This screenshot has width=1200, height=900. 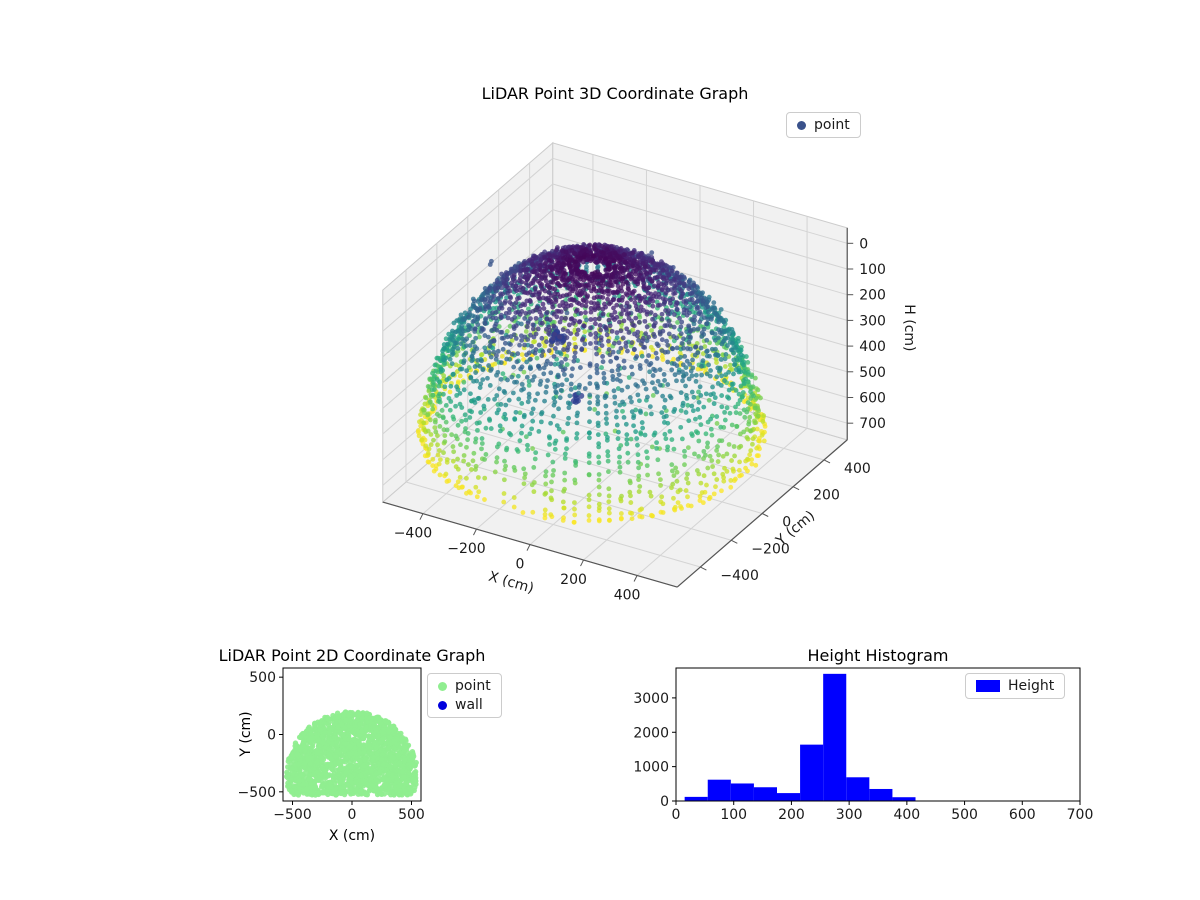 I want to click on wall-marker-icon, so click(x=442, y=705).